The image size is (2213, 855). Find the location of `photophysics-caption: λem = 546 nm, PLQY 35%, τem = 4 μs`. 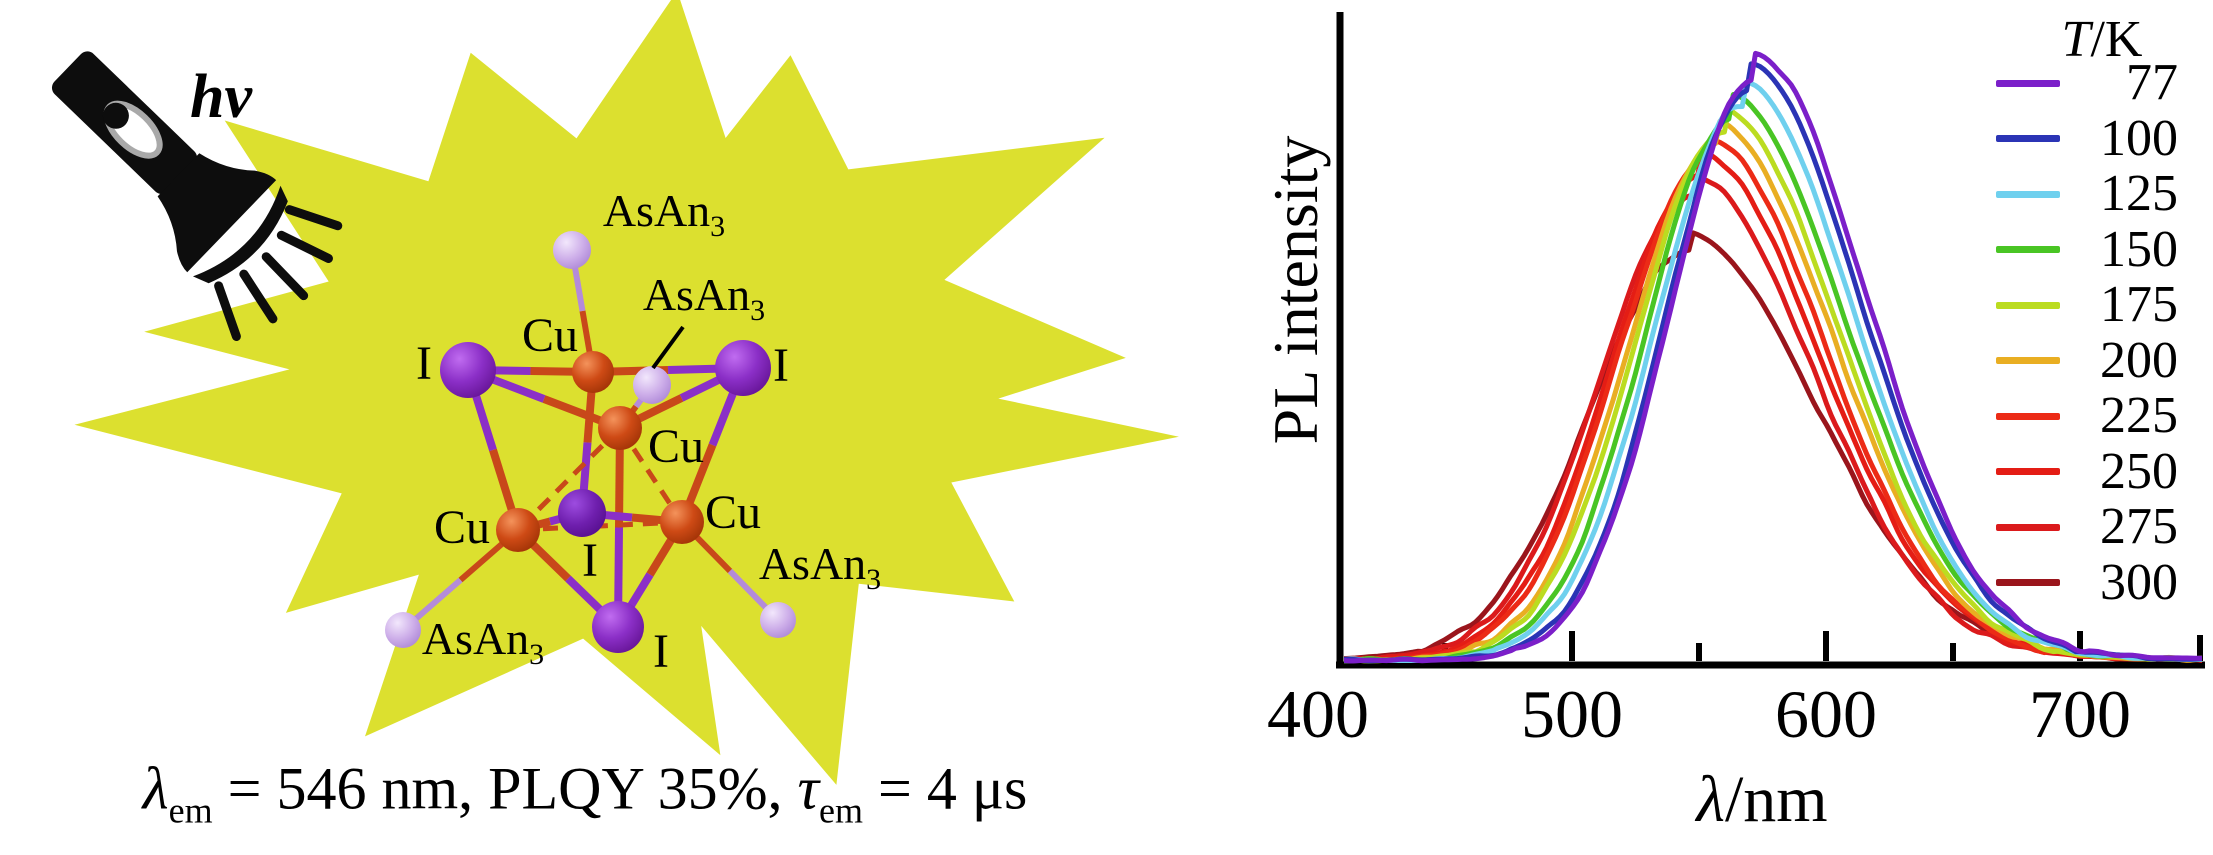

photophysics-caption: λem = 546 nm, PLQY 35%, τem = 4 μs is located at coordinates (585, 793).